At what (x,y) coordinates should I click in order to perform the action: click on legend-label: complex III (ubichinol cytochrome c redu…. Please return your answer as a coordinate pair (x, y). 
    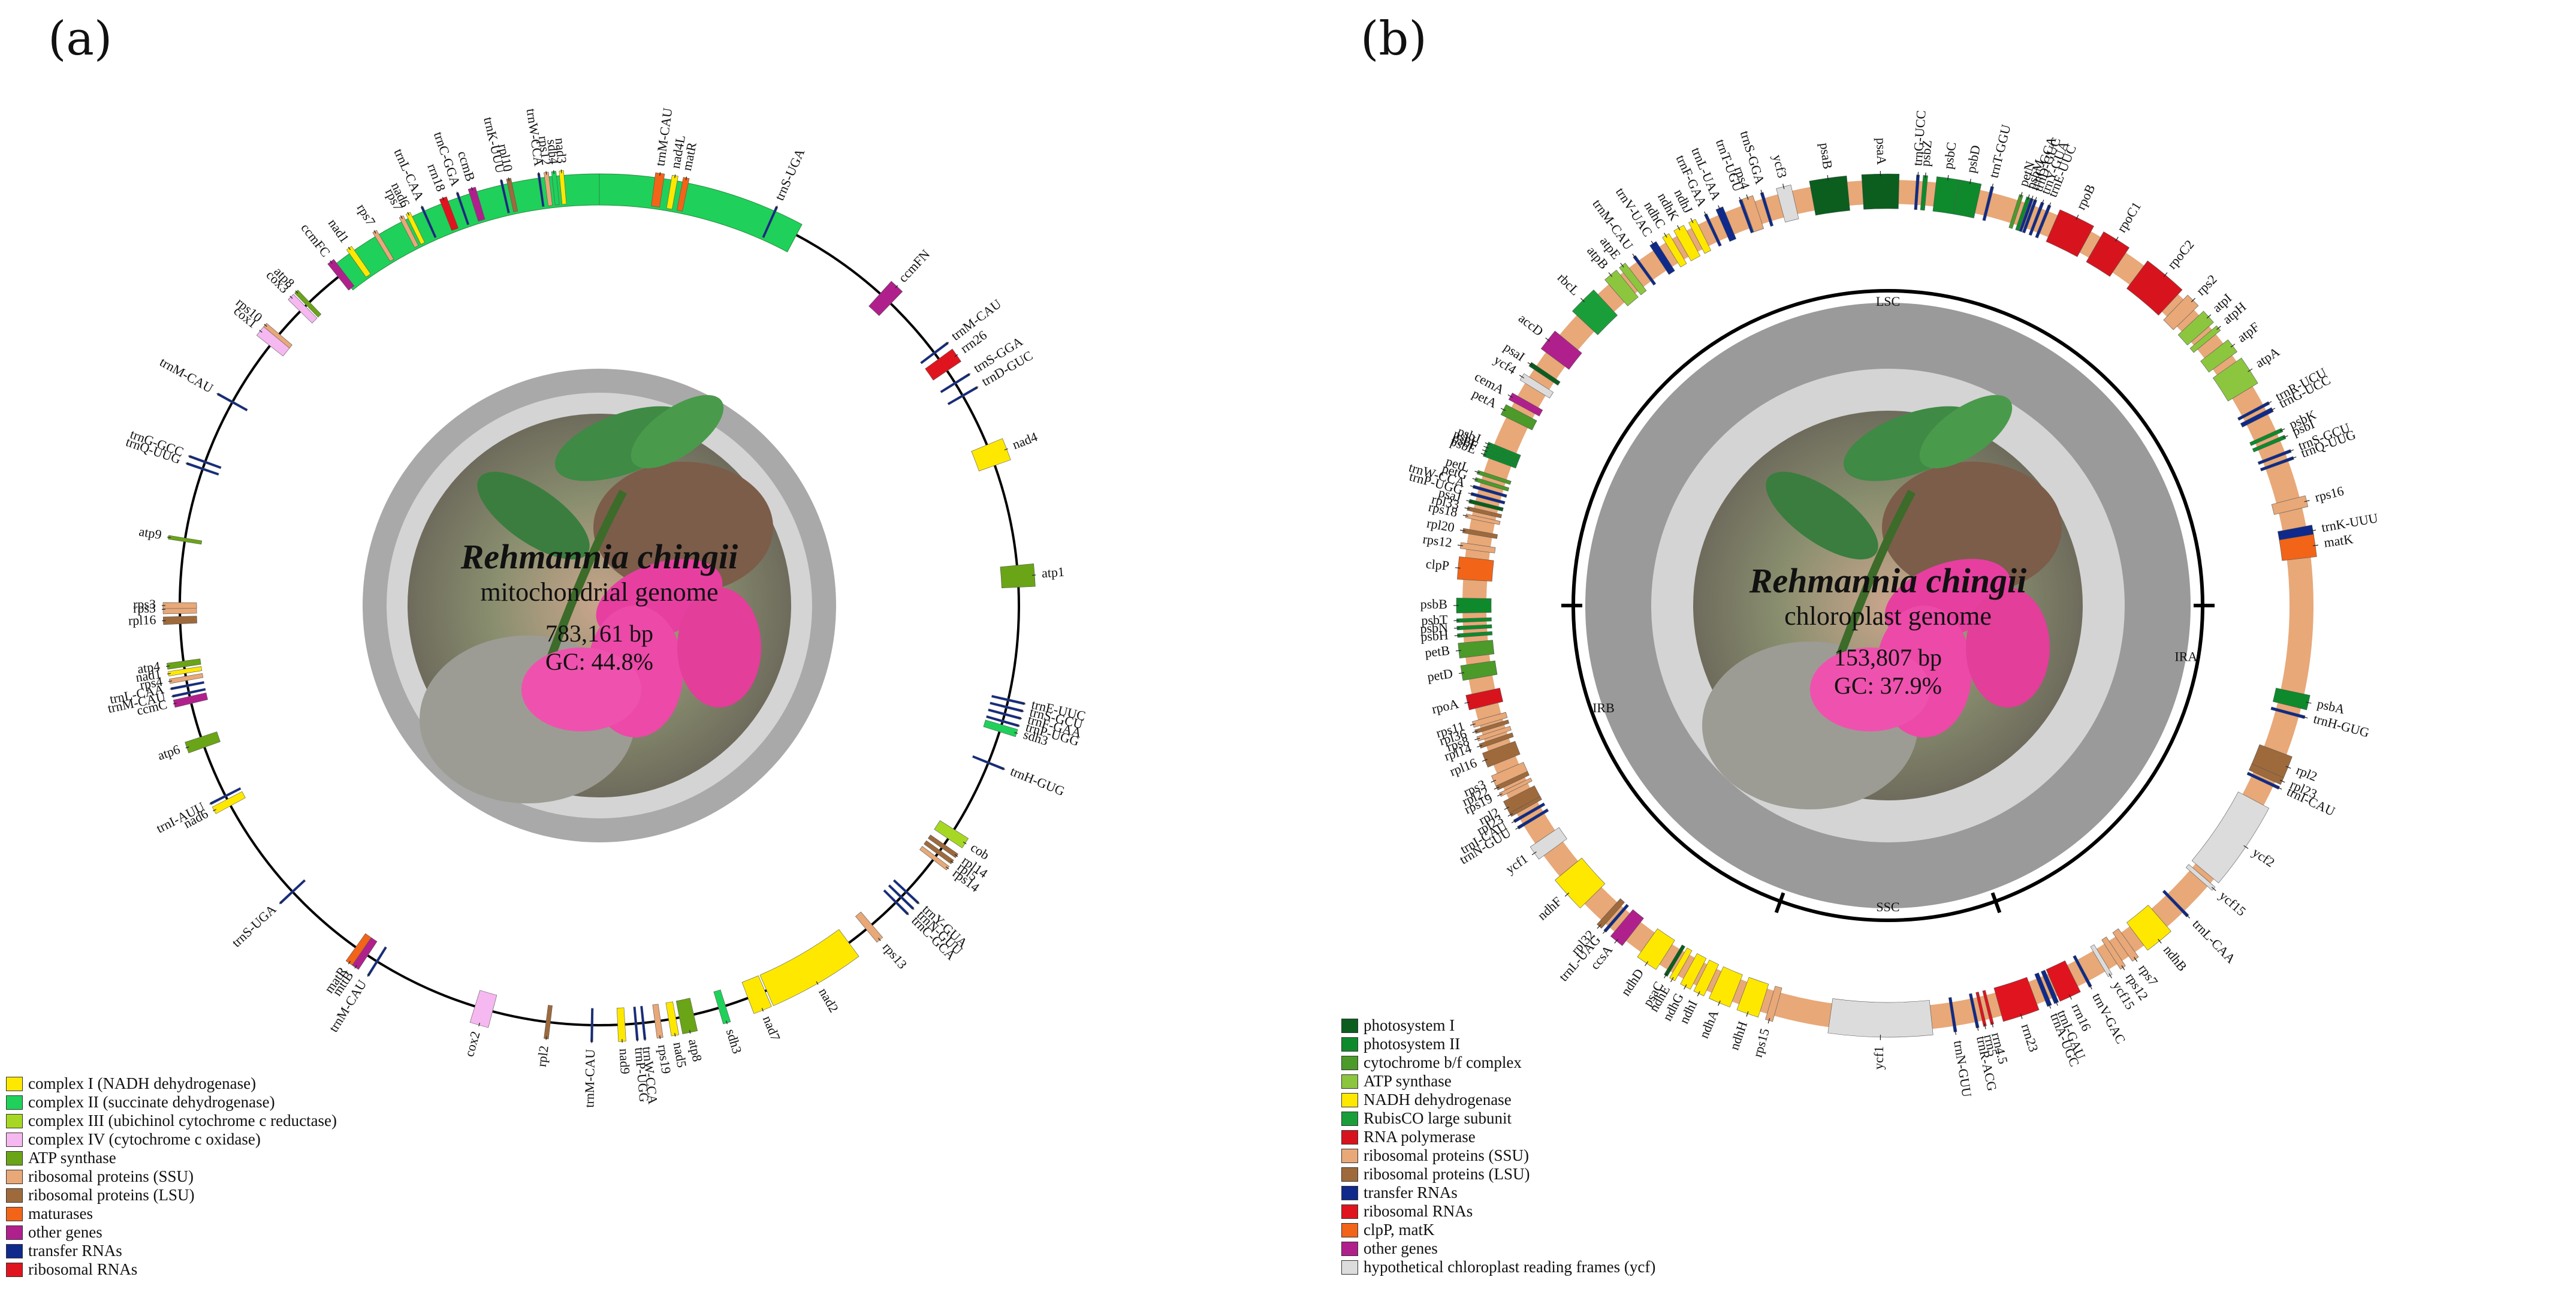
    Looking at the image, I should click on (182, 1121).